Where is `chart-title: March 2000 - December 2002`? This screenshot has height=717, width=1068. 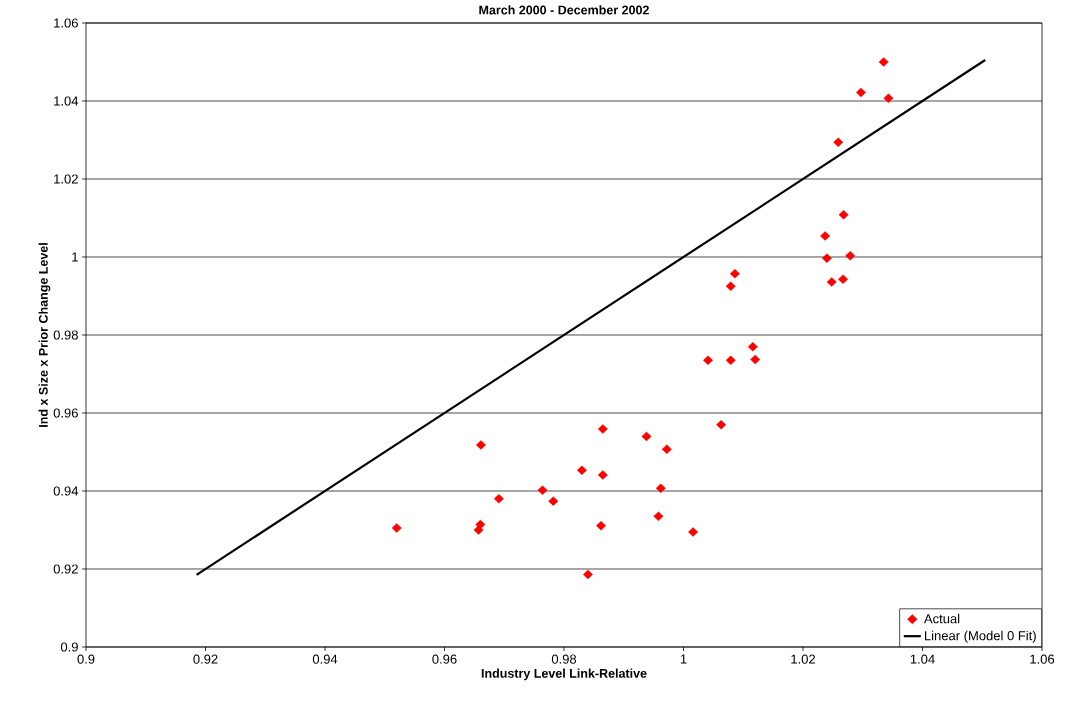 chart-title: March 2000 - December 2002 is located at coordinates (564, 10).